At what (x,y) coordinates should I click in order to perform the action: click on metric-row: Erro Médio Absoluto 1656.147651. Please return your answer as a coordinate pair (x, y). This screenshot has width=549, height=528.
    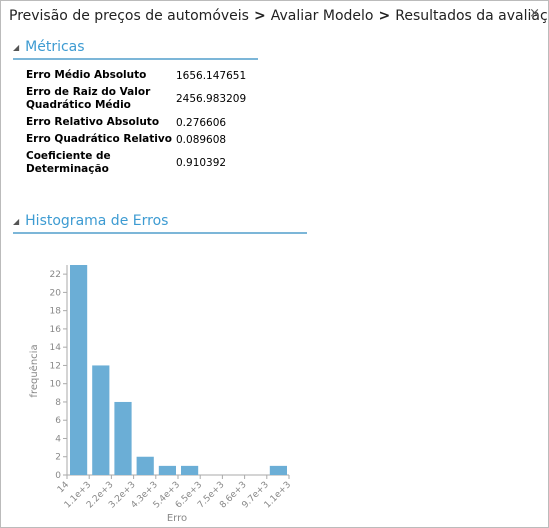
    Looking at the image, I should click on (136, 75).